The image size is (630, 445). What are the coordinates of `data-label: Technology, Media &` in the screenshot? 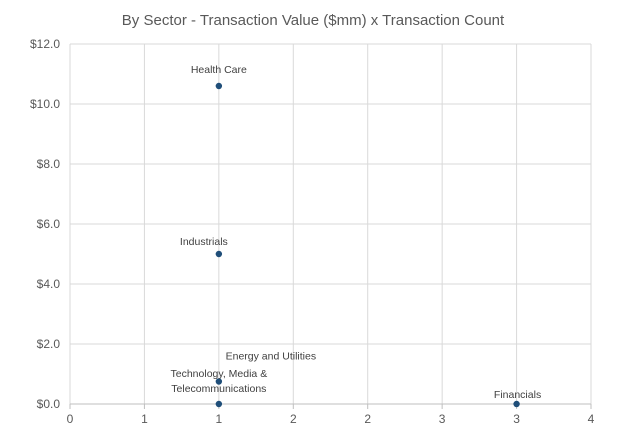 It's located at (219, 374).